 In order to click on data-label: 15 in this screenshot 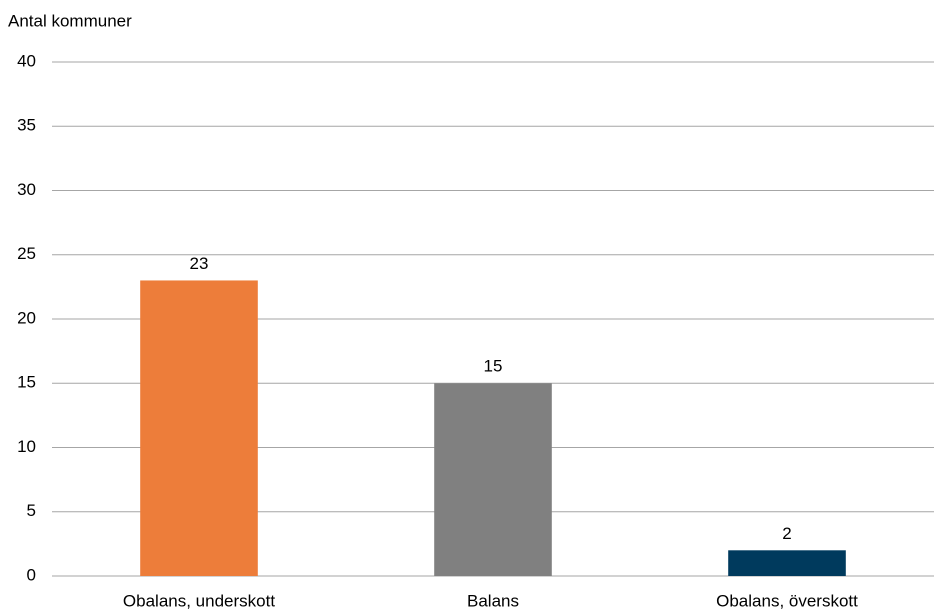, I will do `click(493, 366)`.